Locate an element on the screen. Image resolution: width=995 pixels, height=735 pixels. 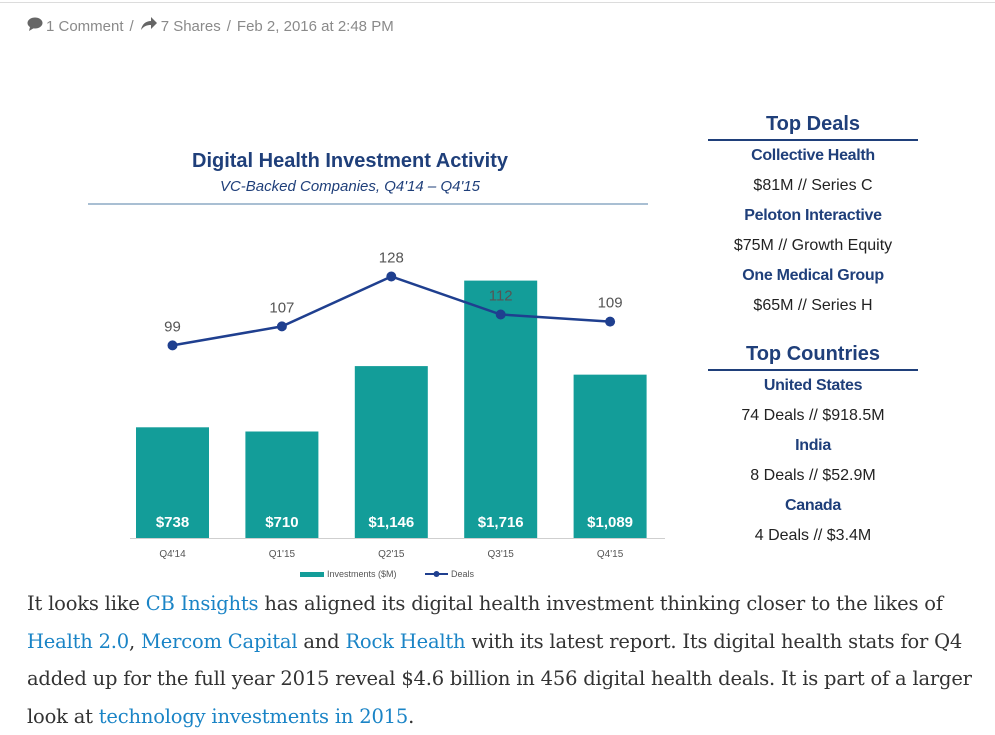
deals-value-label: 128 is located at coordinates (391, 258).